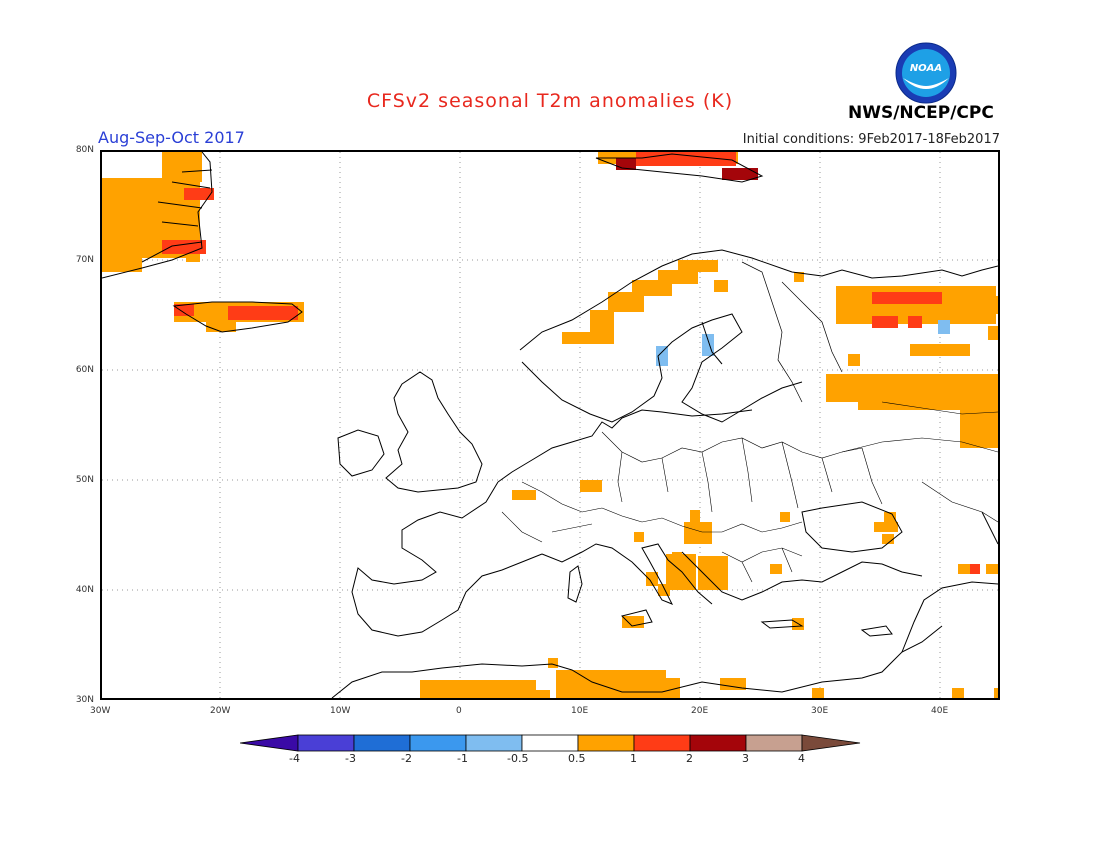  What do you see at coordinates (350, 758) in the screenshot?
I see `colorbar-label-neg3: -3` at bounding box center [350, 758].